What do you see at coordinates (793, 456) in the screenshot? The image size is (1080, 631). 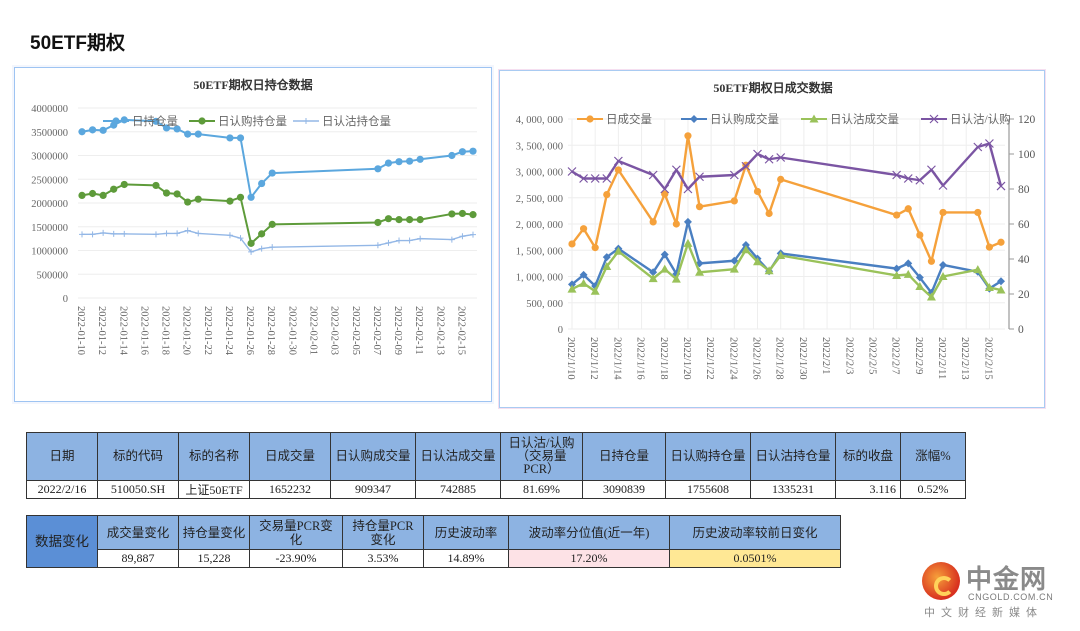 I see `col-put-oi: 日认沽持仓量` at bounding box center [793, 456].